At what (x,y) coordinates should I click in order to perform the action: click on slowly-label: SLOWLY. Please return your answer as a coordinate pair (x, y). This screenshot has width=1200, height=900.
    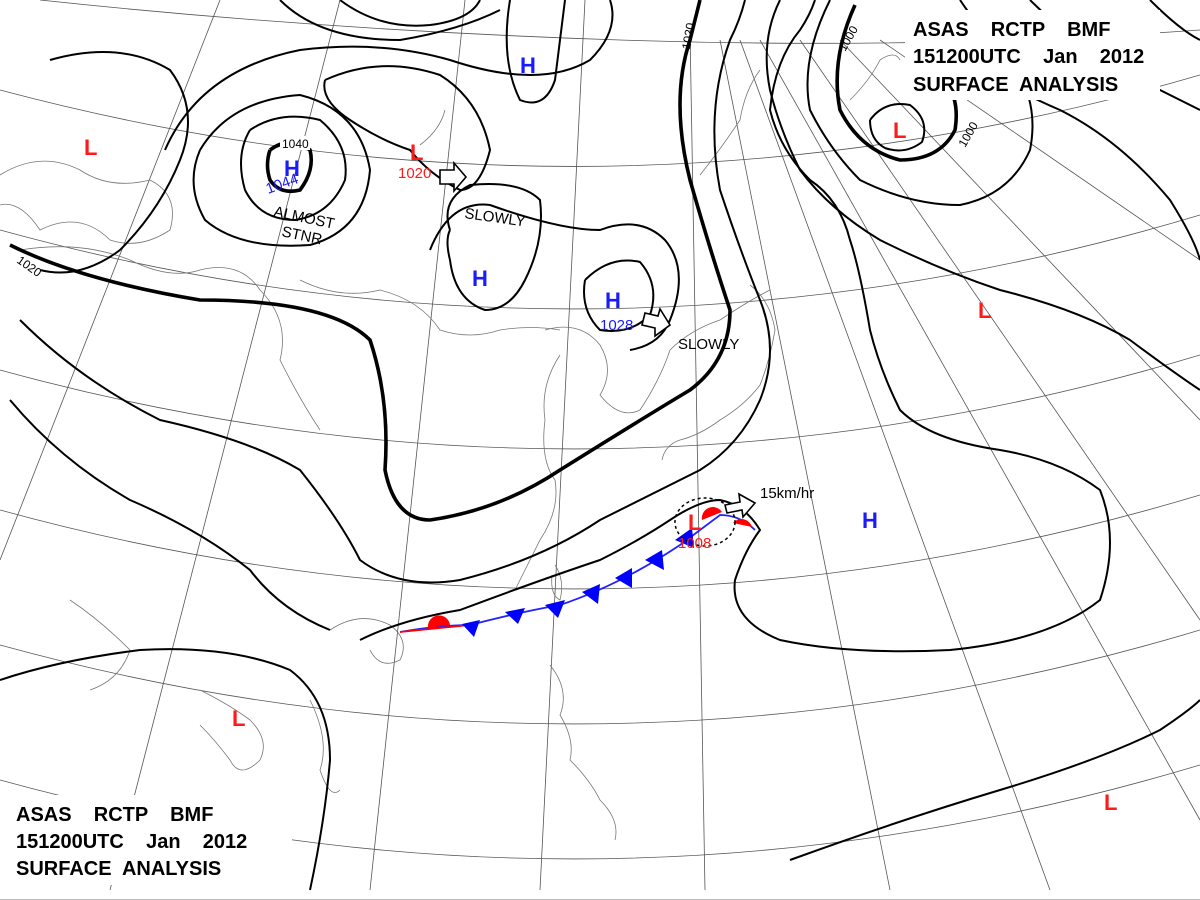
    Looking at the image, I should click on (708, 344).